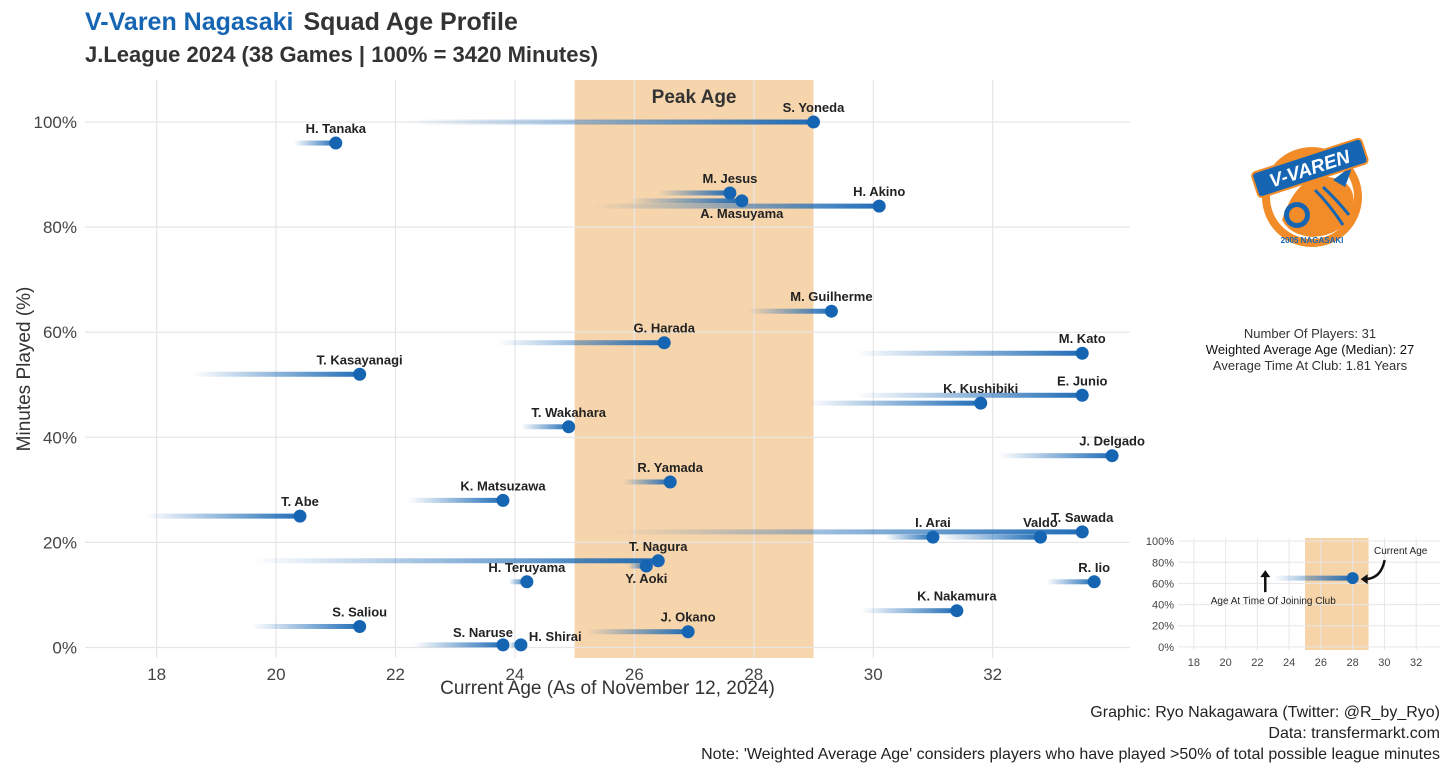  I want to click on player-label: K. Nakamura, so click(957, 596).